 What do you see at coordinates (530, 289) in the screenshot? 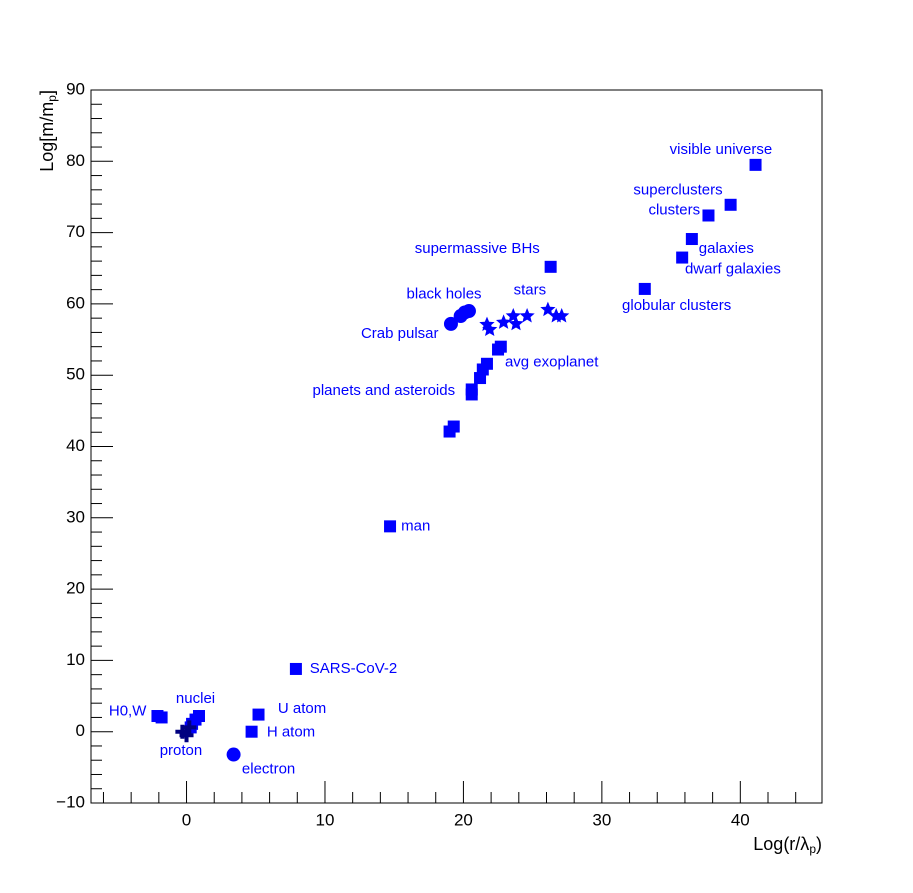
I see `annotation: stars` at bounding box center [530, 289].